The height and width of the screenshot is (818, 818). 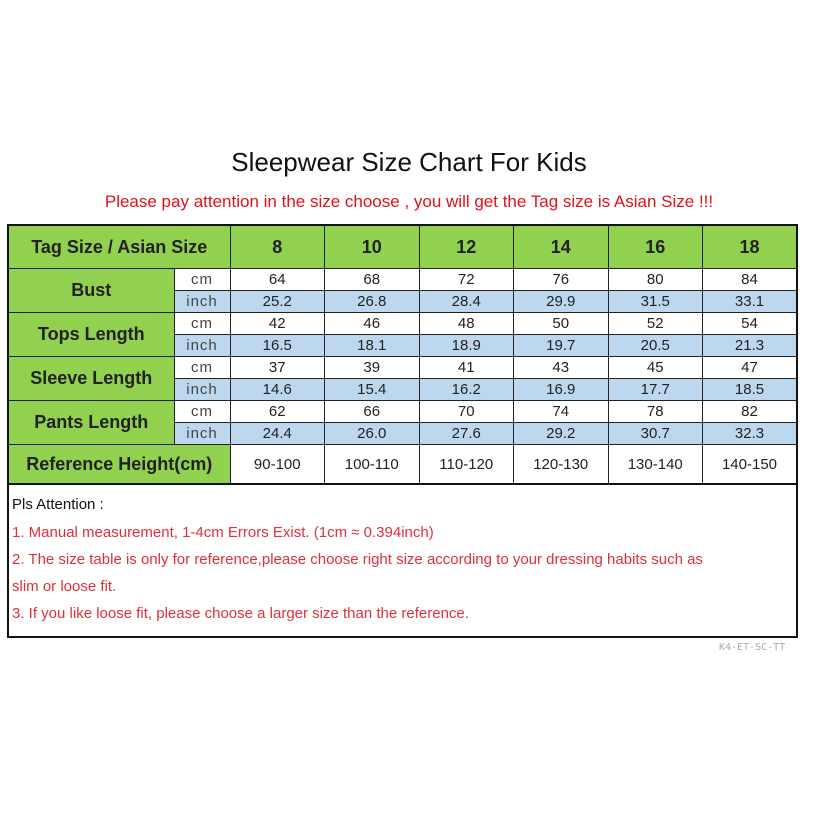 I want to click on table-row-cm: Bust cm 64 68 72 76 80 84, so click(x=402, y=290).